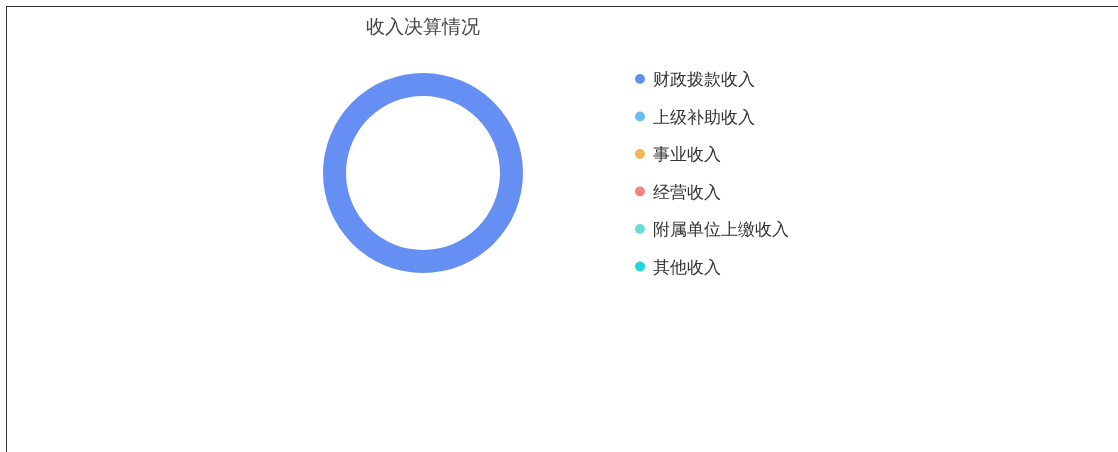 Image resolution: width=1118 pixels, height=452 pixels. What do you see at coordinates (721, 229) in the screenshot?
I see `legend-label: 附属单位上缴收入` at bounding box center [721, 229].